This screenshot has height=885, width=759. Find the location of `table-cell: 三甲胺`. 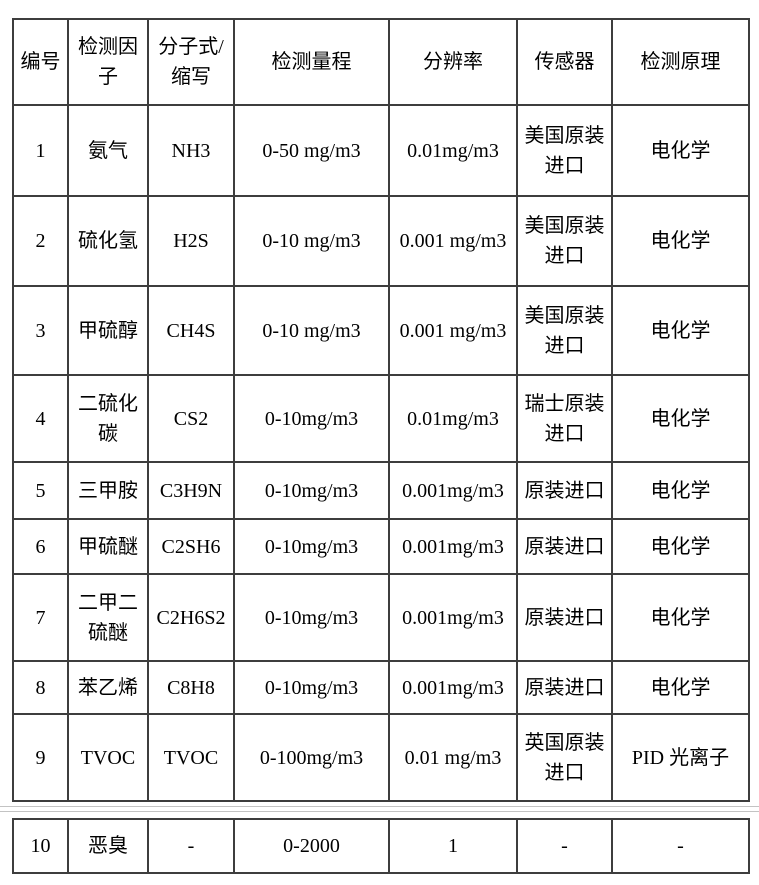

table-cell: 三甲胺 is located at coordinates (108, 490).